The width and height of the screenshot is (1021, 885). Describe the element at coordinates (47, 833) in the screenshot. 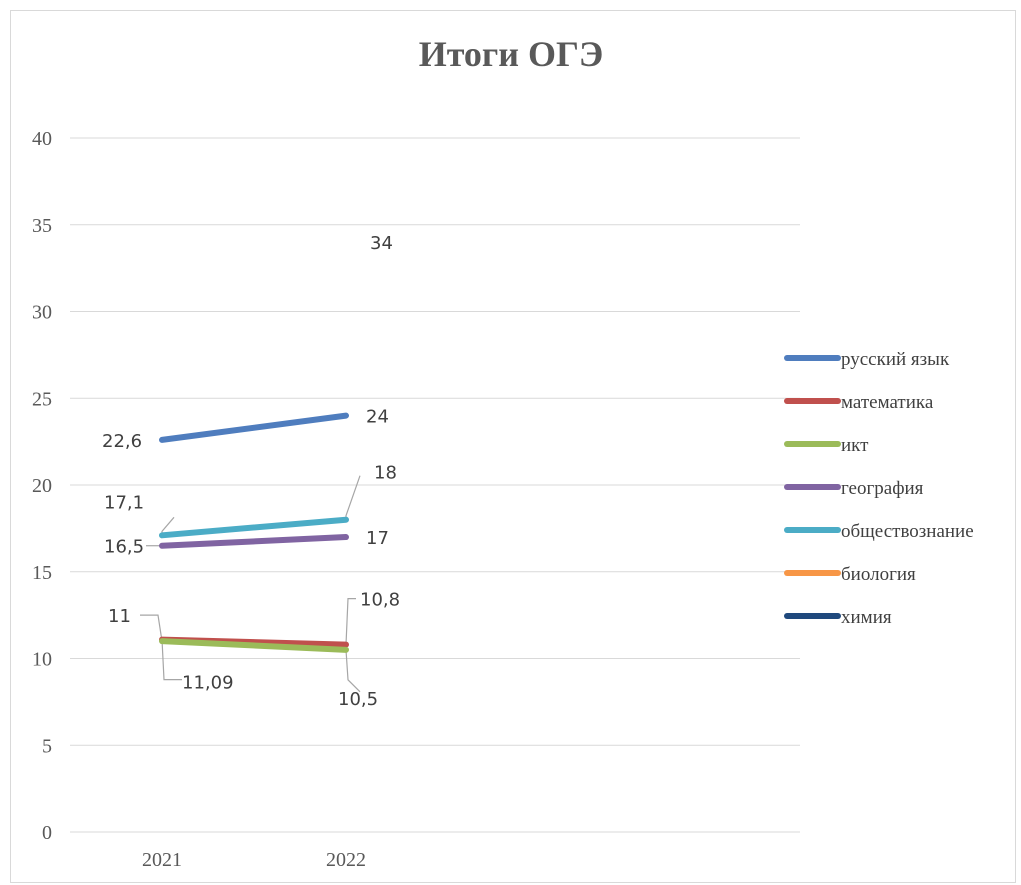

I see `y-tick-label: 0` at that location.